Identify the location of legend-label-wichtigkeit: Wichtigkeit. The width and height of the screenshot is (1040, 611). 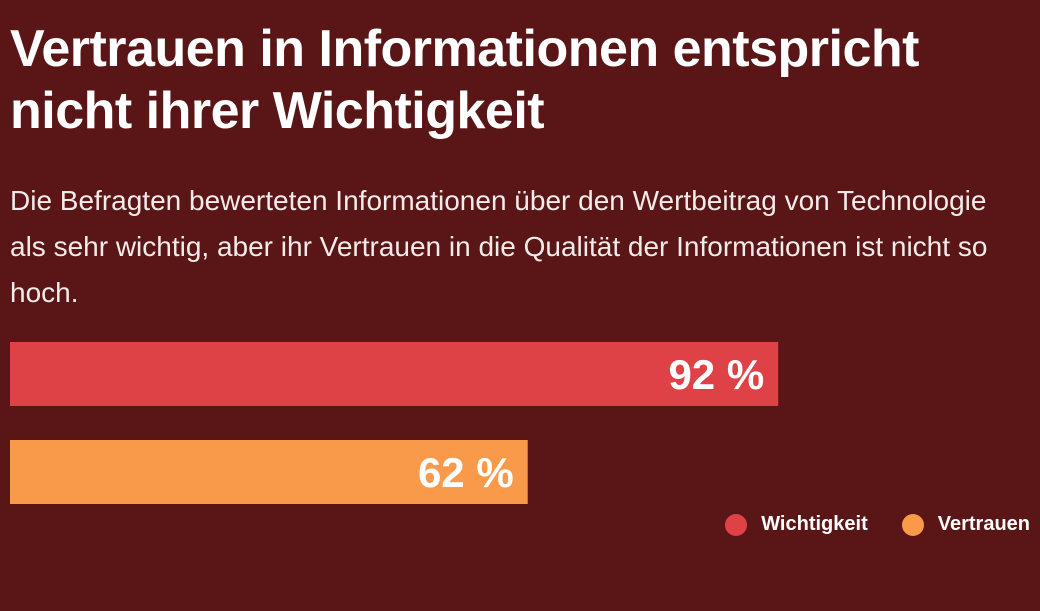
(814, 524).